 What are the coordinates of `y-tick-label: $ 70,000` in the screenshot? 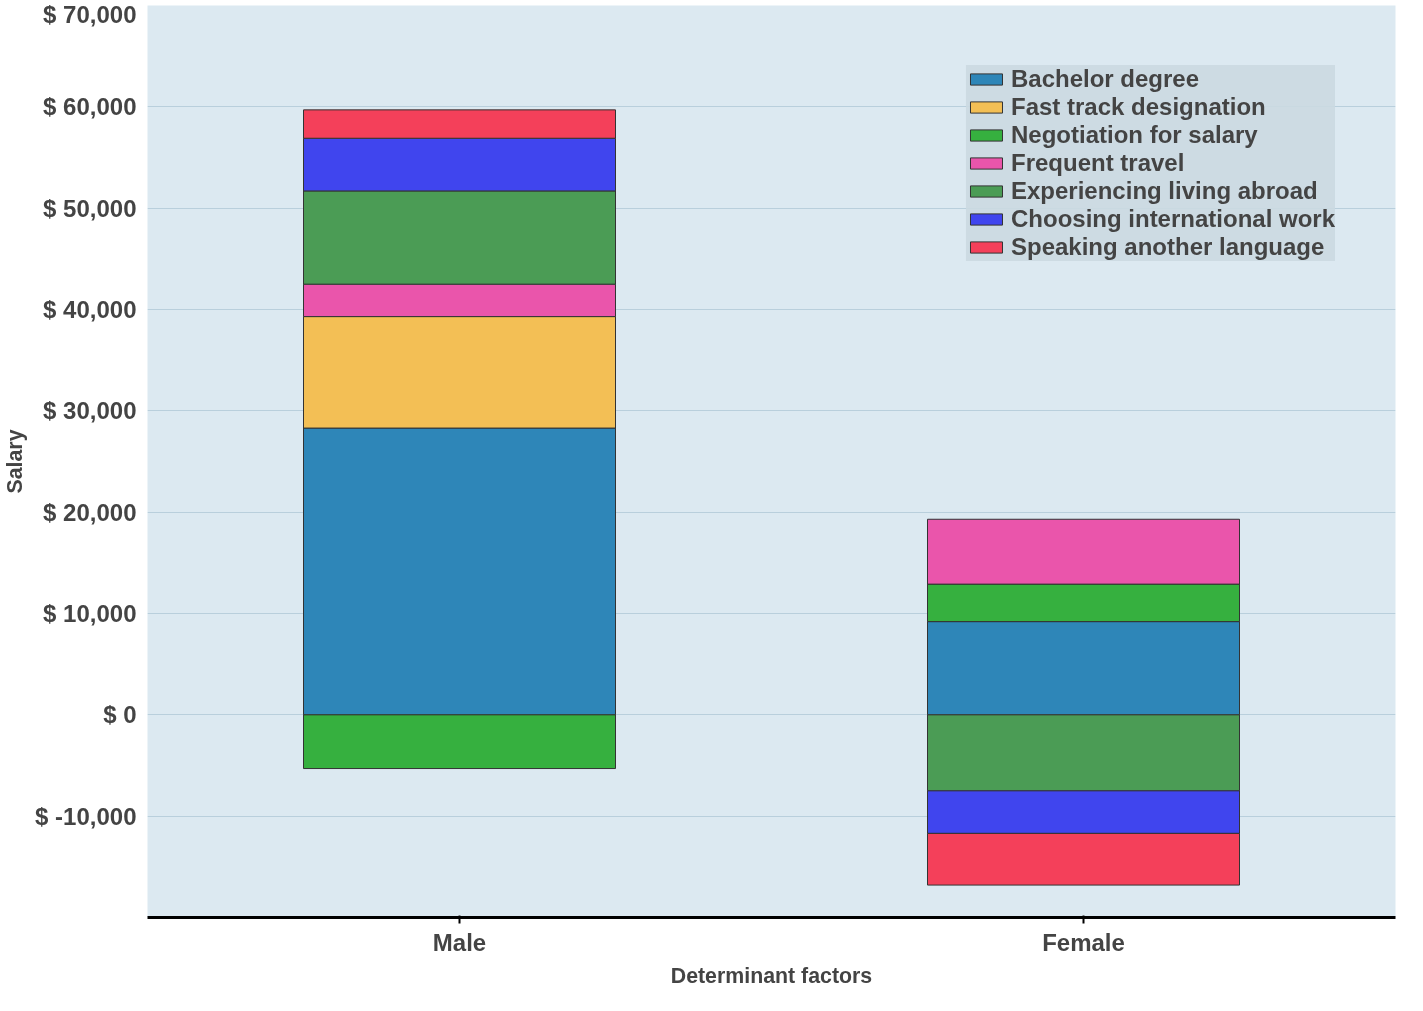 It's located at (90, 14).